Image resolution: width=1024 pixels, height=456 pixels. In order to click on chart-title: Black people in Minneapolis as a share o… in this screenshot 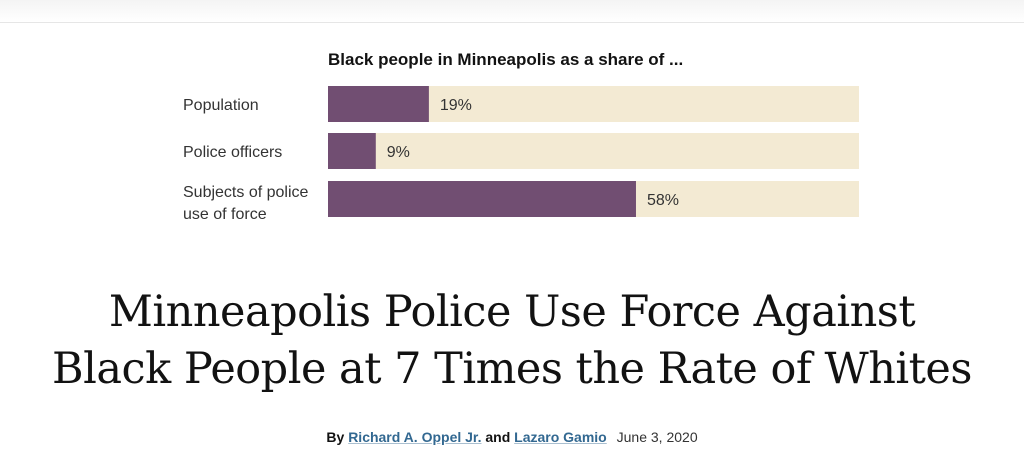, I will do `click(506, 59)`.